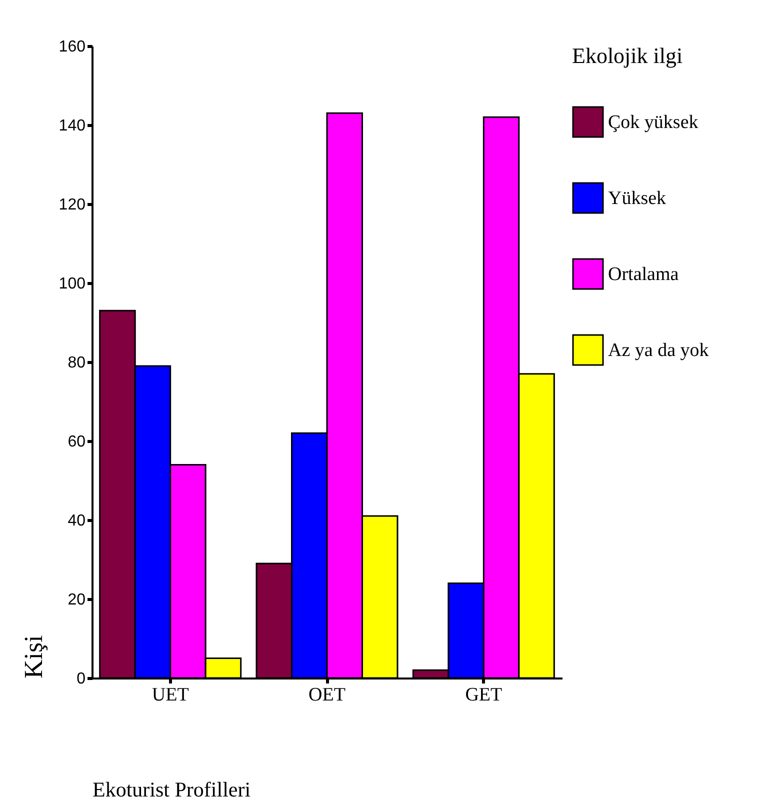 This screenshot has width=776, height=803. Describe the element at coordinates (327, 695) in the screenshot. I see `x-tick-label: OET` at that location.